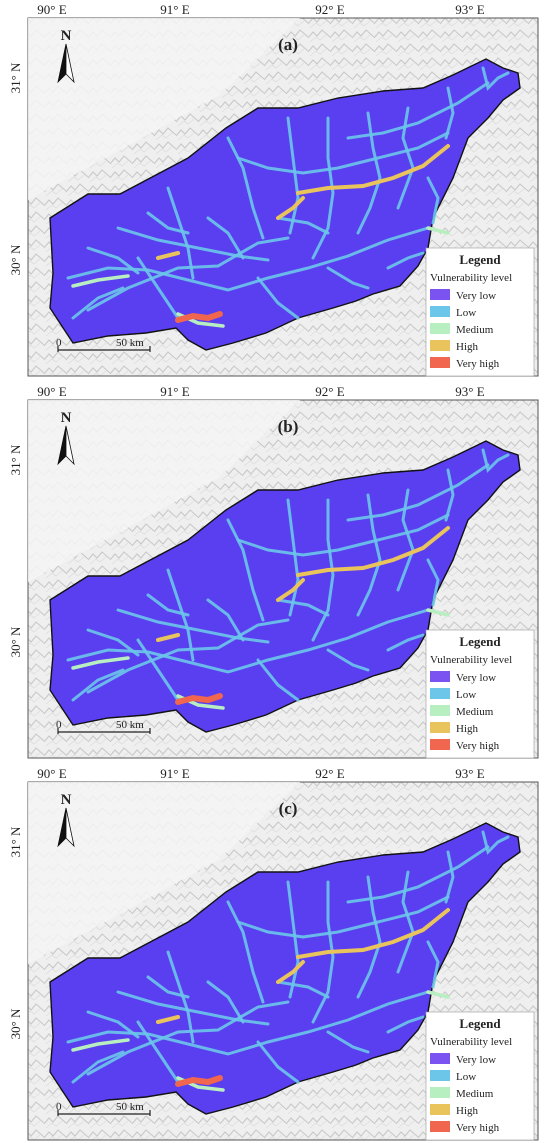  What do you see at coordinates (174, 773) in the screenshot?
I see `longitude-label: 91° E` at bounding box center [174, 773].